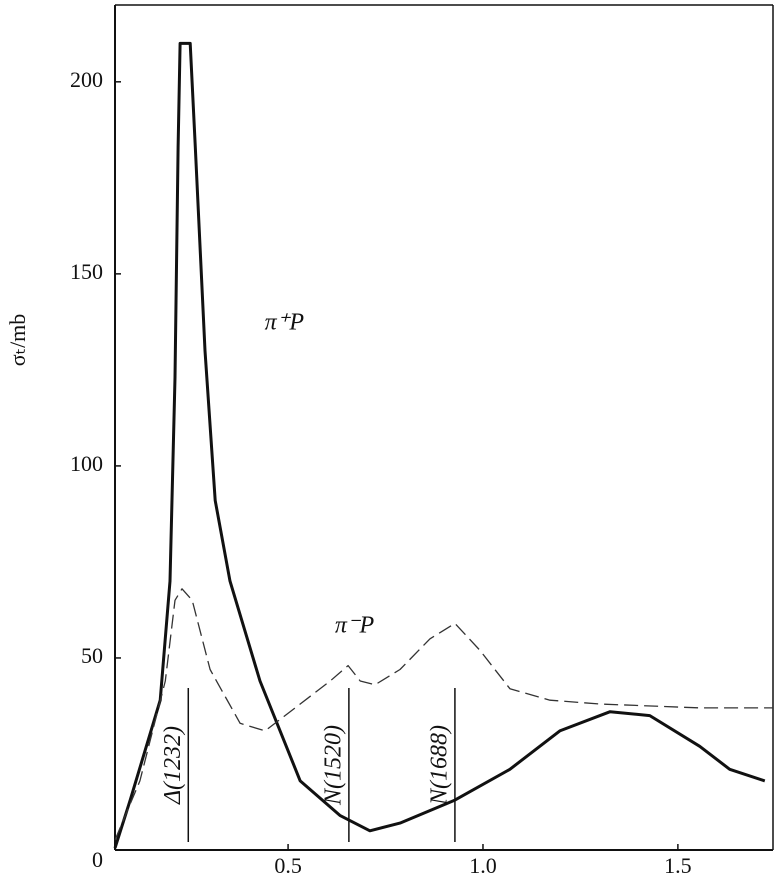 The image size is (780, 884). Describe the element at coordinates (439, 765) in the screenshot. I see `resonance-label: N(1688)` at that location.